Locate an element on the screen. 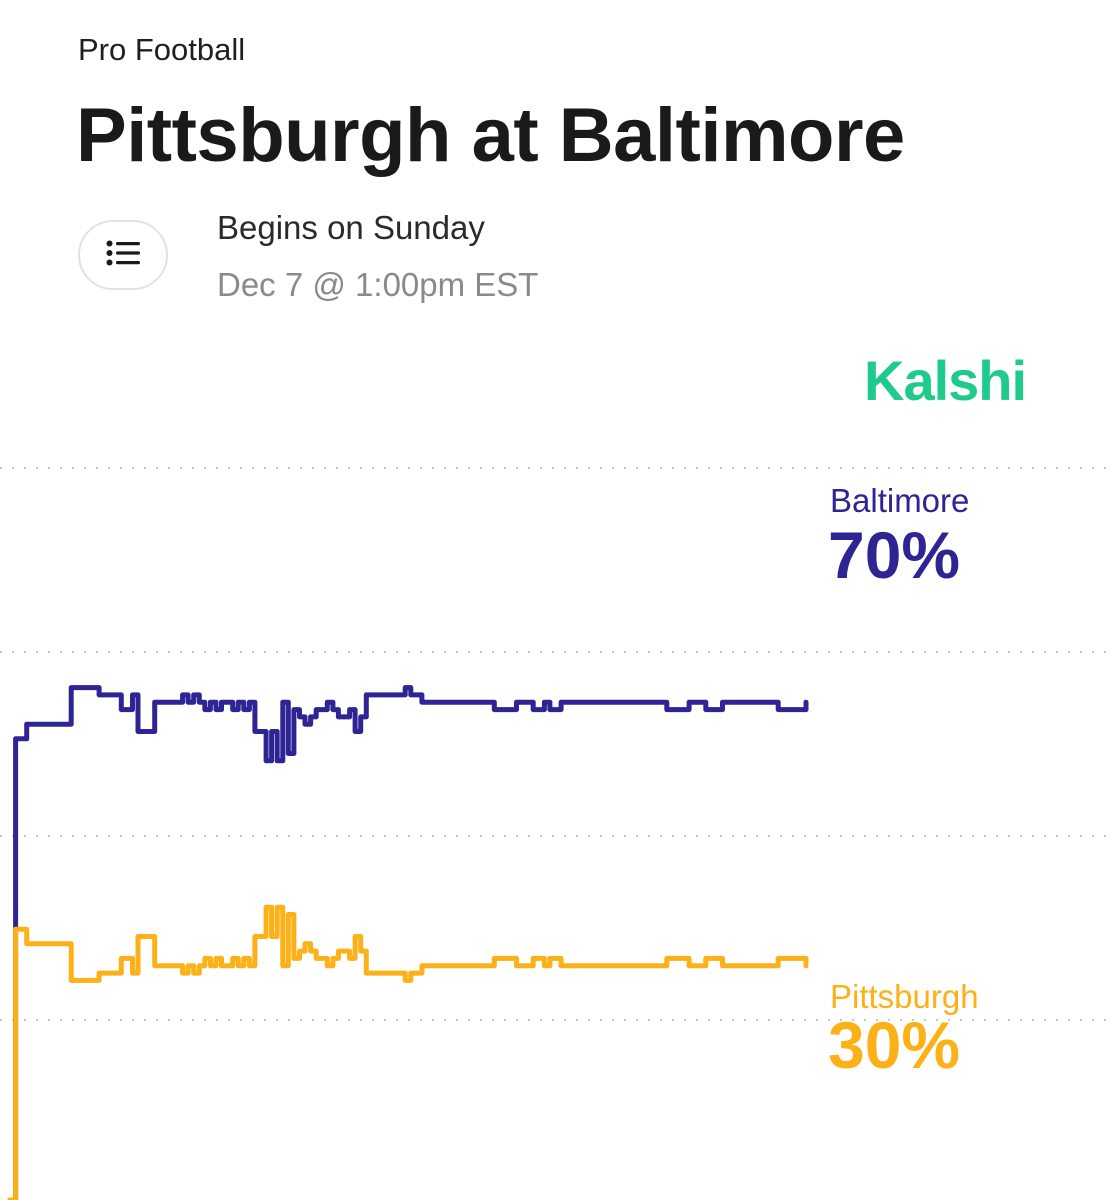 The height and width of the screenshot is (1200, 1116). series-label-baltimore: Baltimore is located at coordinates (899, 500).